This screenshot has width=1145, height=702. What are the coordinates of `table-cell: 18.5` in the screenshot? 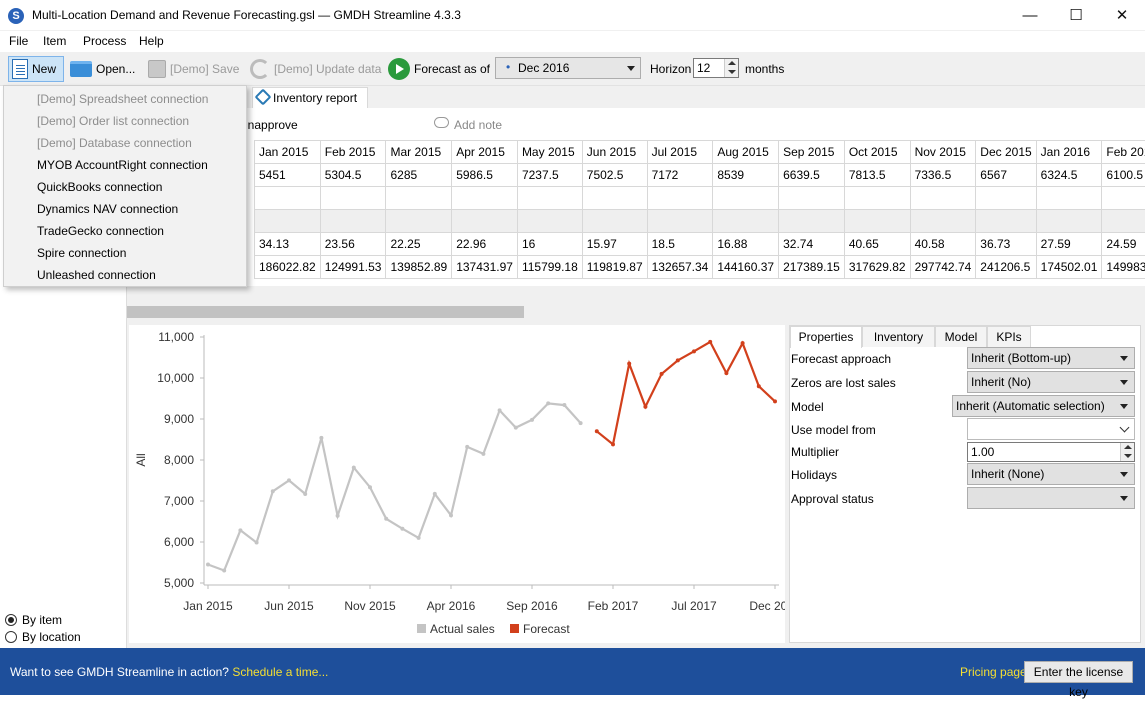 It's located at (680, 244).